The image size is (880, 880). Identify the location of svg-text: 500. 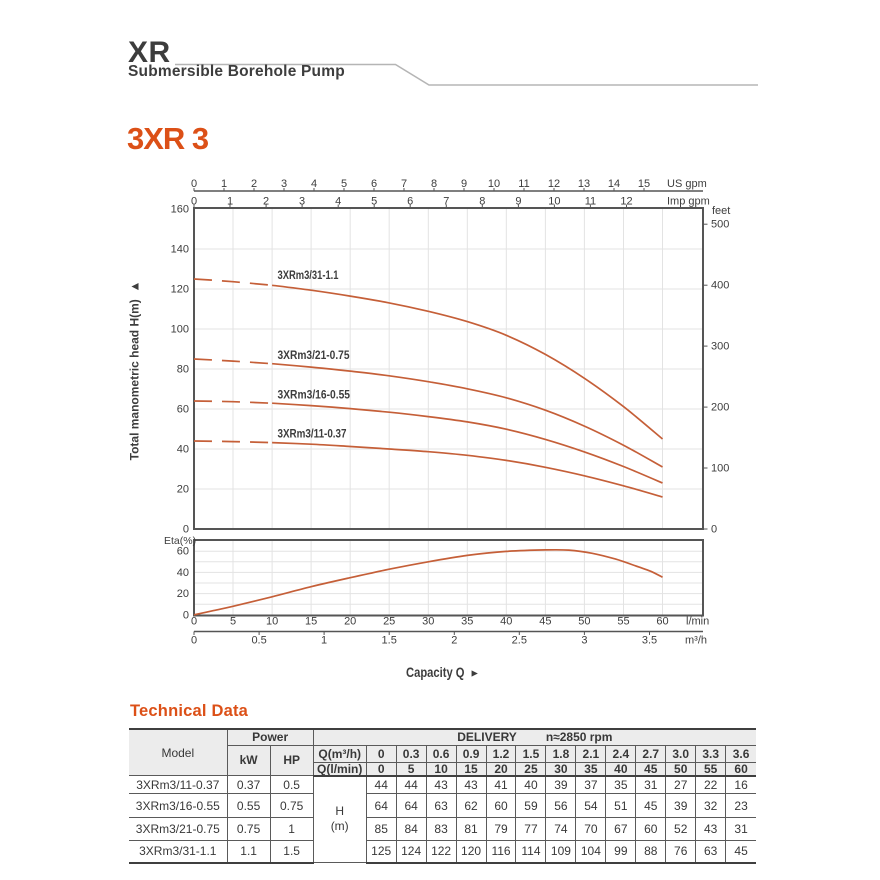
(720, 225).